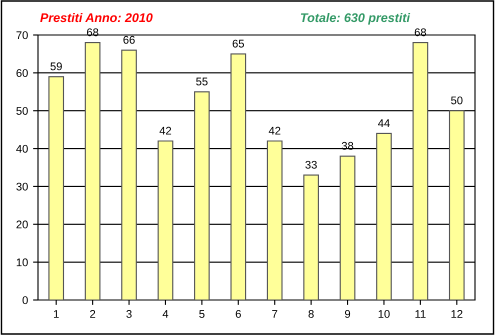 The width and height of the screenshot is (495, 335). What do you see at coordinates (22, 148) in the screenshot?
I see `y-tick-label: 40` at bounding box center [22, 148].